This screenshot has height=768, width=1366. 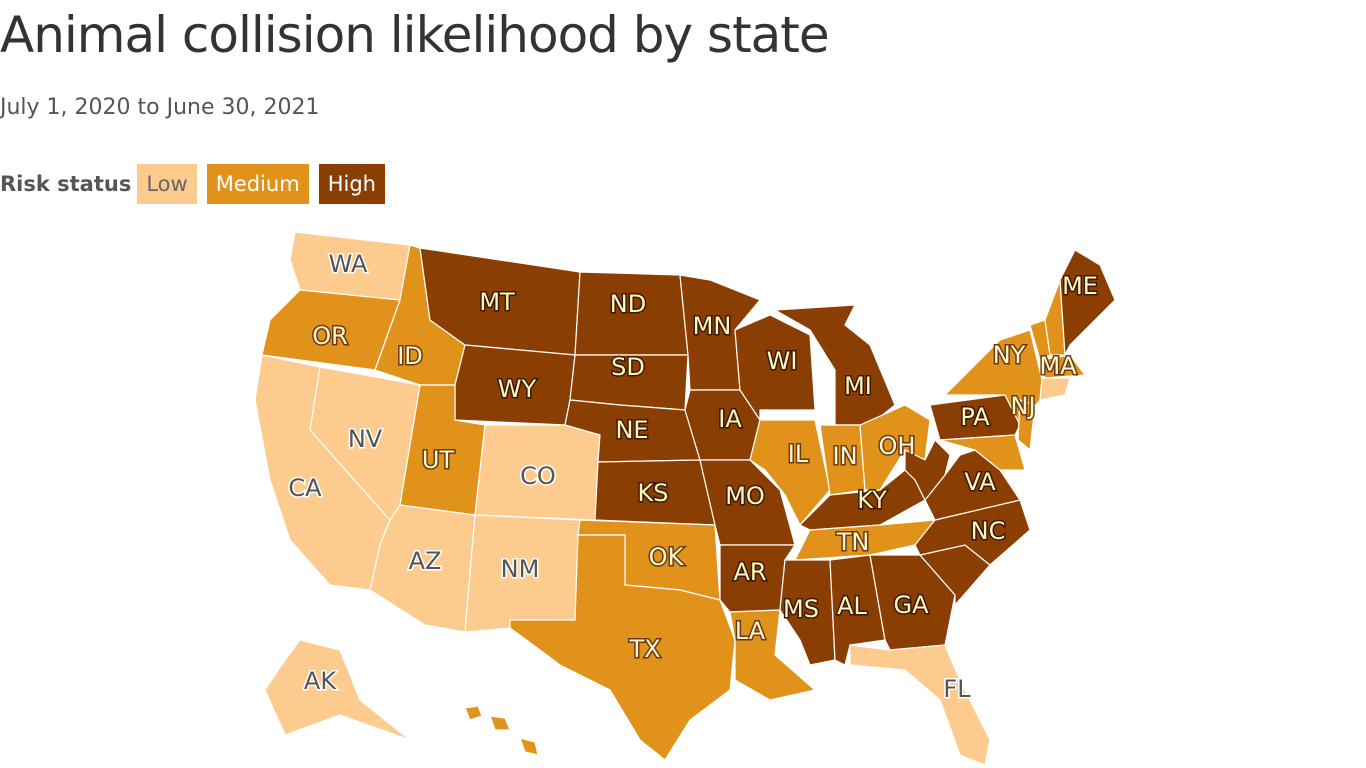 What do you see at coordinates (415, 35) in the screenshot?
I see `title: Animal collision likelihood by state` at bounding box center [415, 35].